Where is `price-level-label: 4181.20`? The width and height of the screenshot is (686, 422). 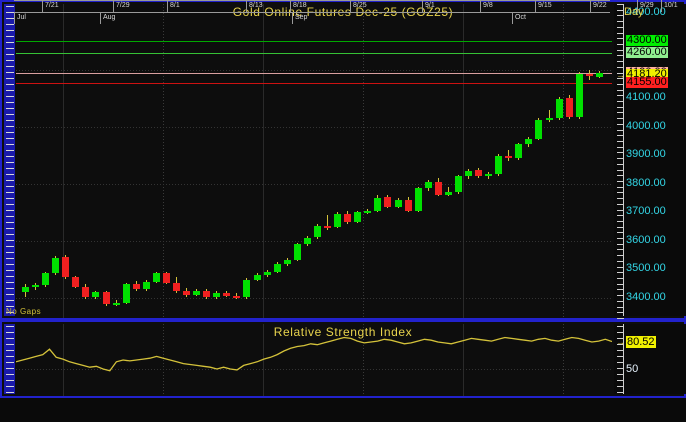
price-level-label: 4181.20 is located at coordinates (647, 74).